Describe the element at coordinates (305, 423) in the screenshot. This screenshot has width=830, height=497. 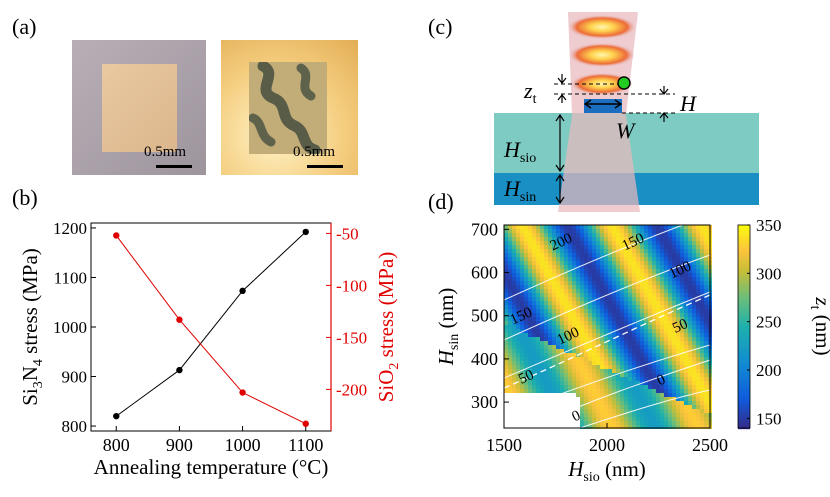
I see `data-point` at that location.